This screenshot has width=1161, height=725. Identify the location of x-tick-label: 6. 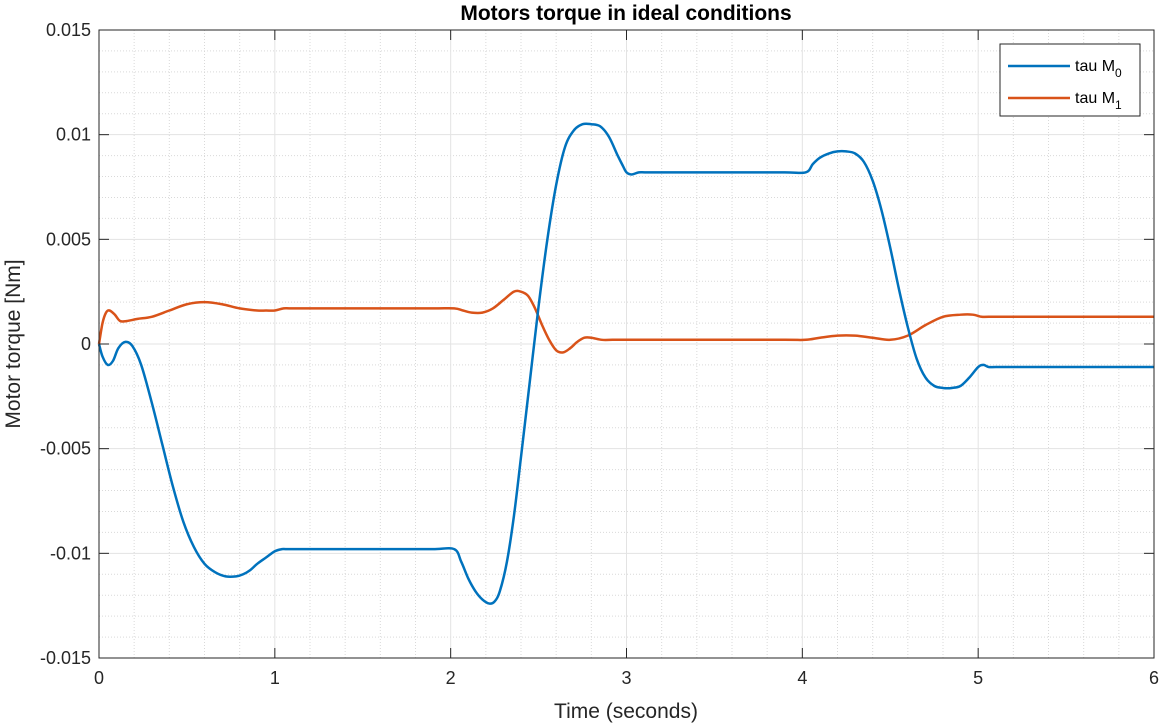
(1154, 678).